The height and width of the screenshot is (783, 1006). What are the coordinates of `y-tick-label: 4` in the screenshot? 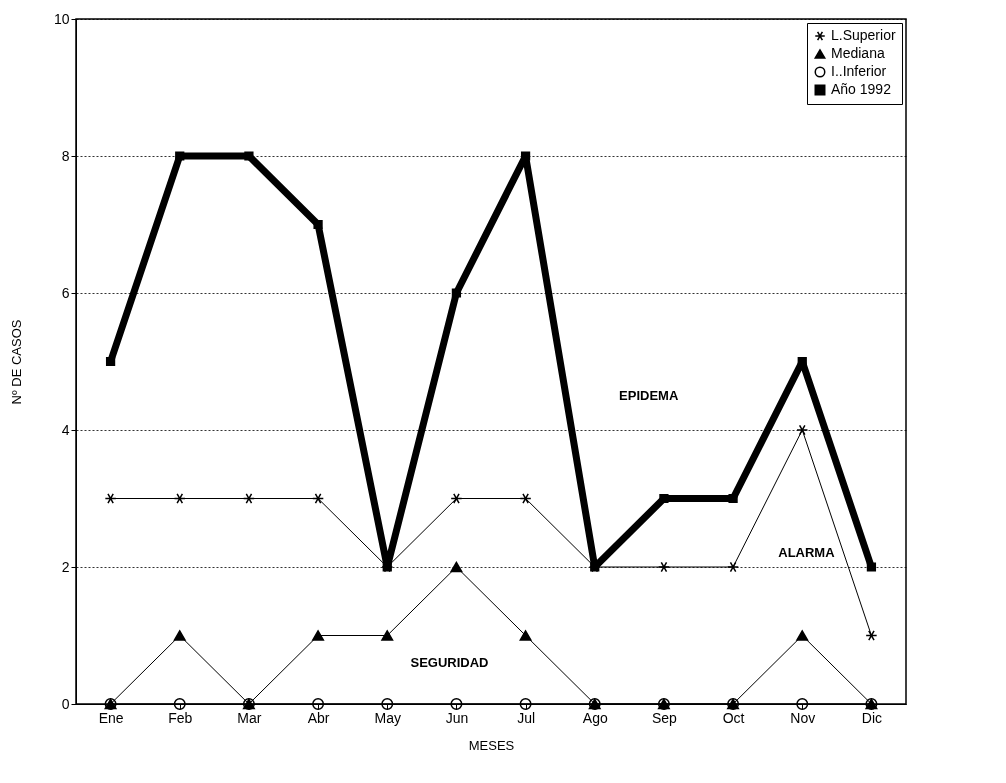 It's located at (65, 429).